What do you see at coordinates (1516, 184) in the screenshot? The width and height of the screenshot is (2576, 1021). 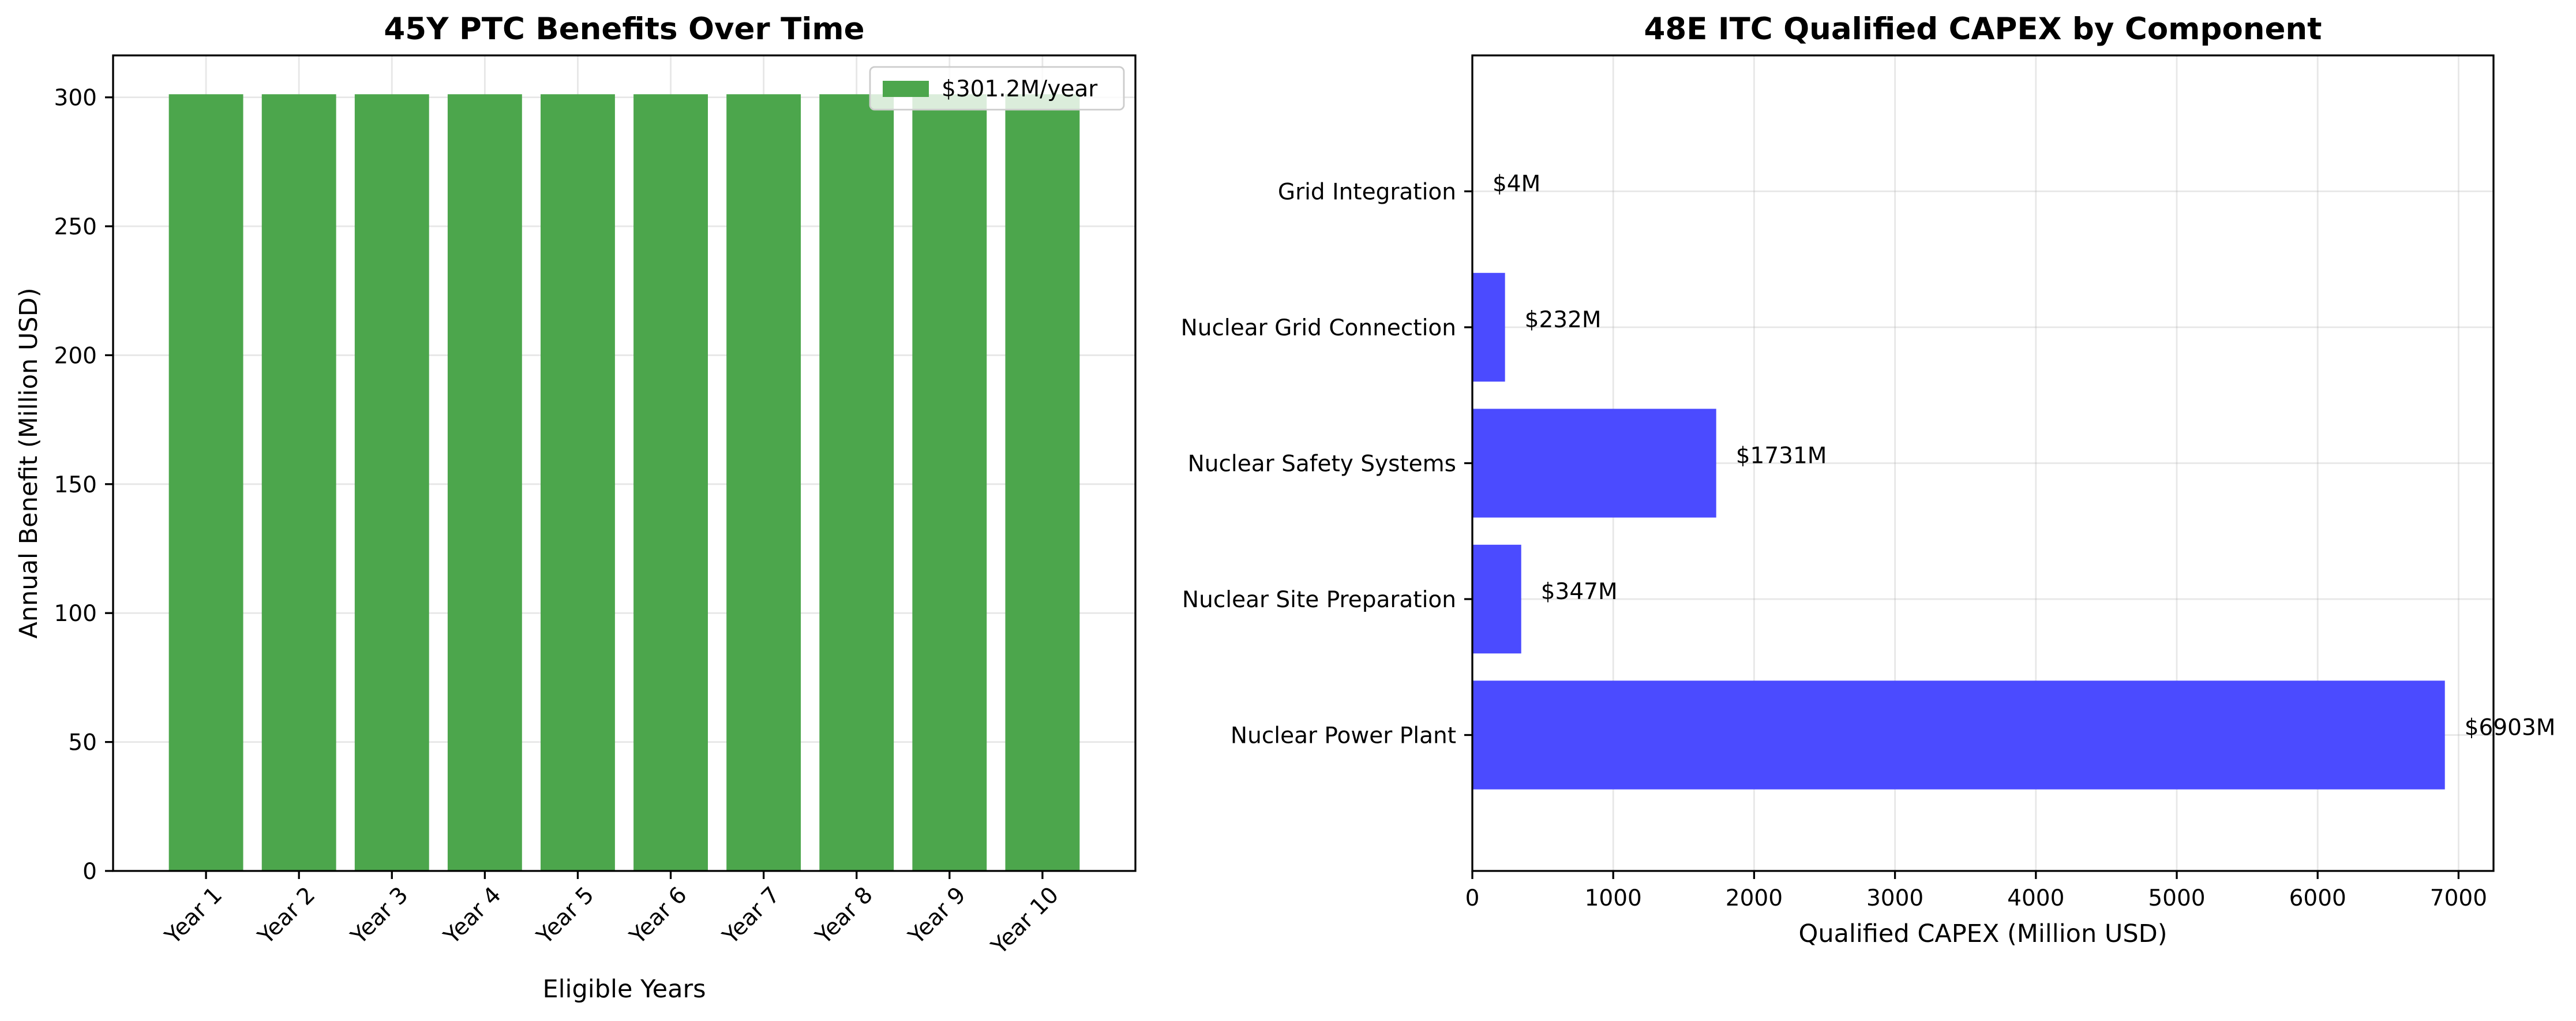 I see `capex-value-label: $4M` at bounding box center [1516, 184].